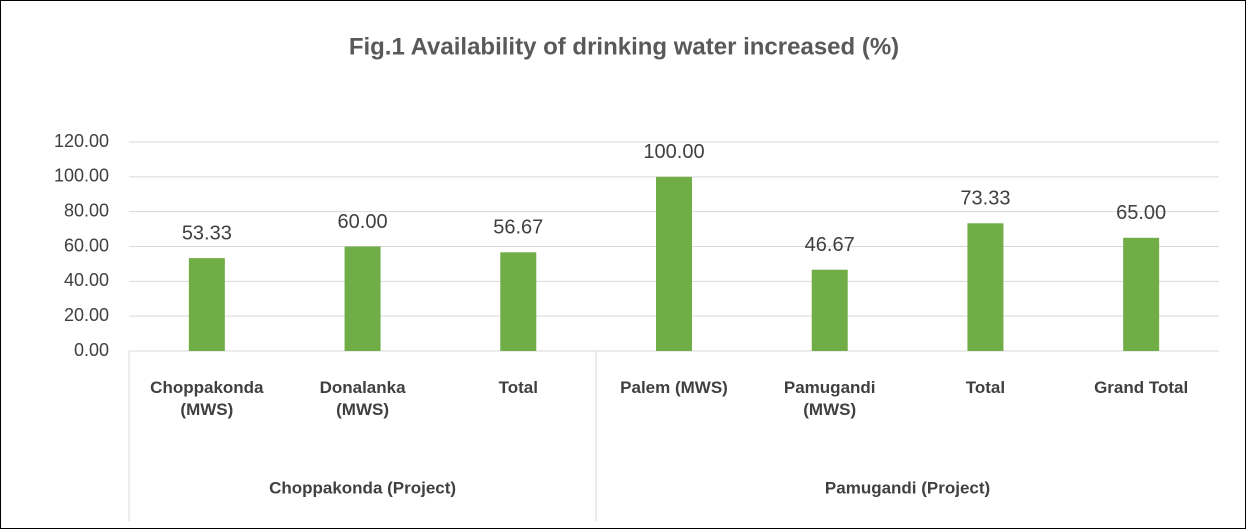 This screenshot has width=1246, height=529. Describe the element at coordinates (1141, 213) in the screenshot. I see `value-label: 65.00` at that location.